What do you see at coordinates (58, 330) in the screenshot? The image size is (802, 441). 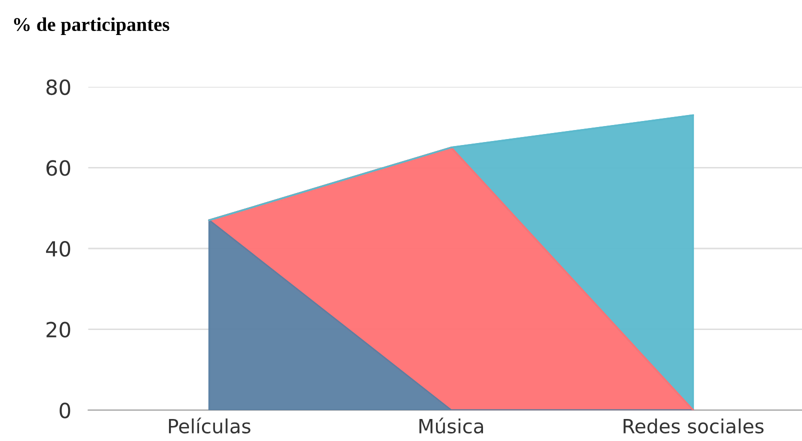 I see `y-tick-label: 20` at bounding box center [58, 330].